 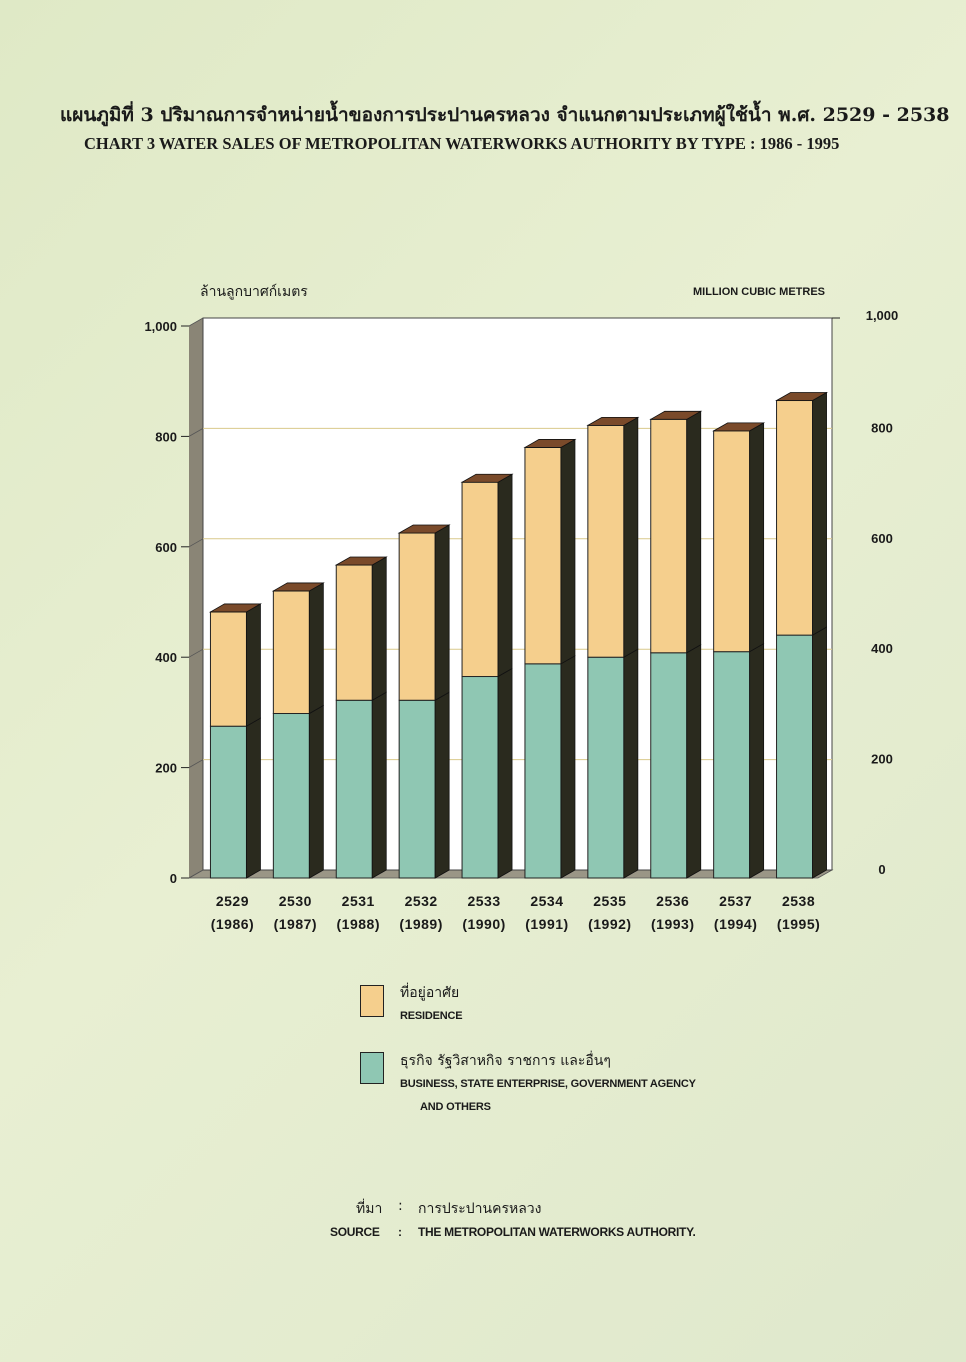 I want to click on y-tick-label-left: 0, so click(x=173, y=878).